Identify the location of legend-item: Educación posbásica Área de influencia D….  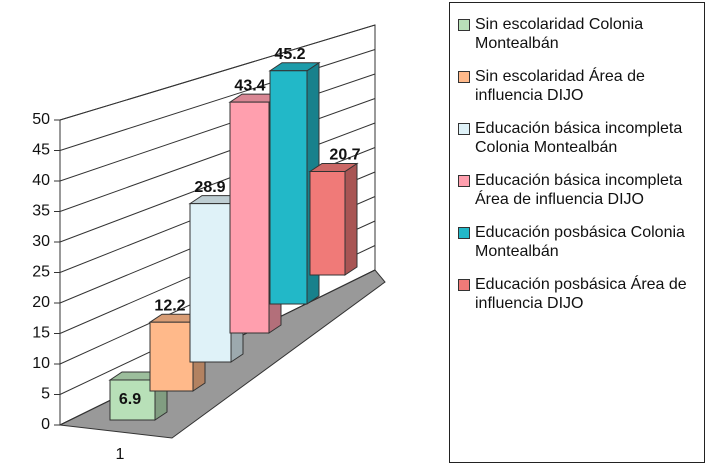
(579, 294).